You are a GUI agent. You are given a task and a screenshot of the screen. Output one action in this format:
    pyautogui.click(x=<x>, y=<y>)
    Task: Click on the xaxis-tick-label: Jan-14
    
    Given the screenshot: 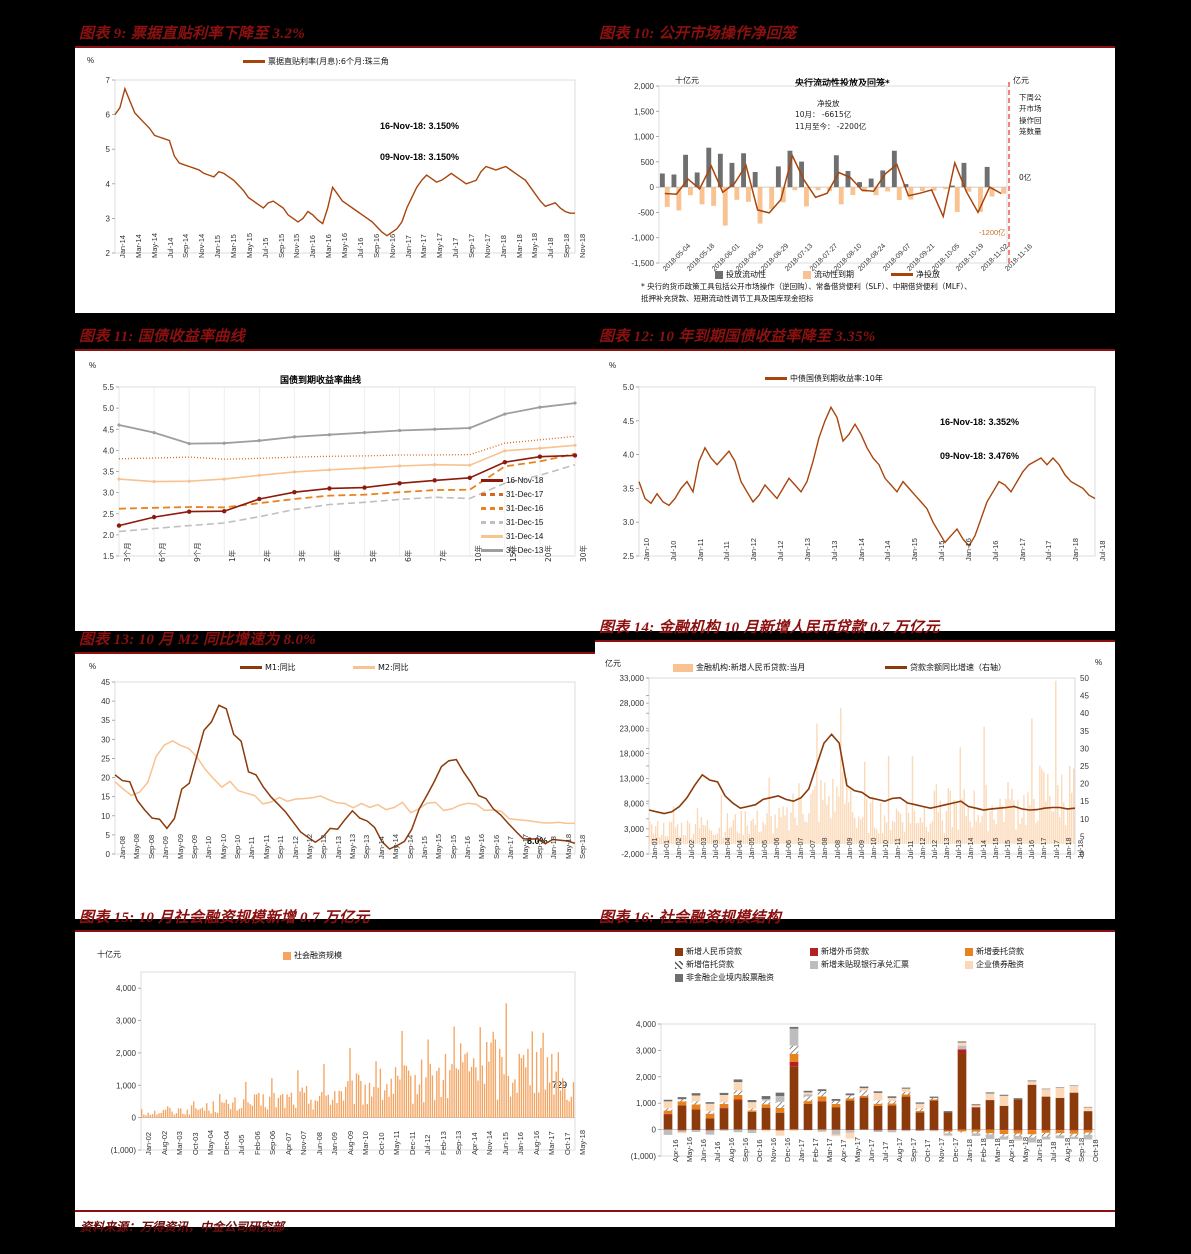 What is the action you would take?
    pyautogui.click(x=122, y=246)
    